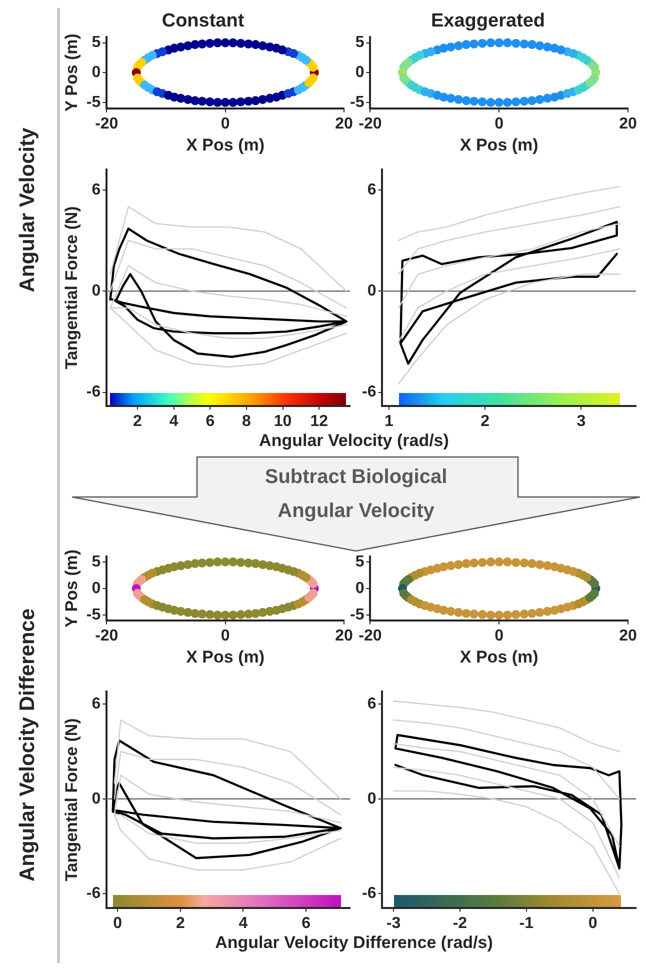  I want to click on x-tick-label: 10, so click(283, 421).